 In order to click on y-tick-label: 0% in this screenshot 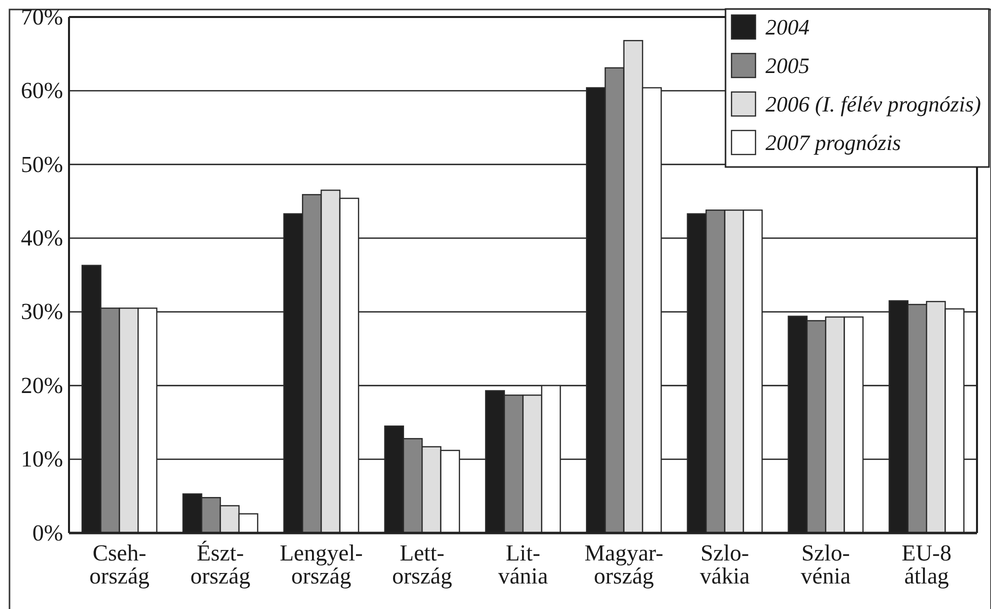, I will do `click(47, 533)`.